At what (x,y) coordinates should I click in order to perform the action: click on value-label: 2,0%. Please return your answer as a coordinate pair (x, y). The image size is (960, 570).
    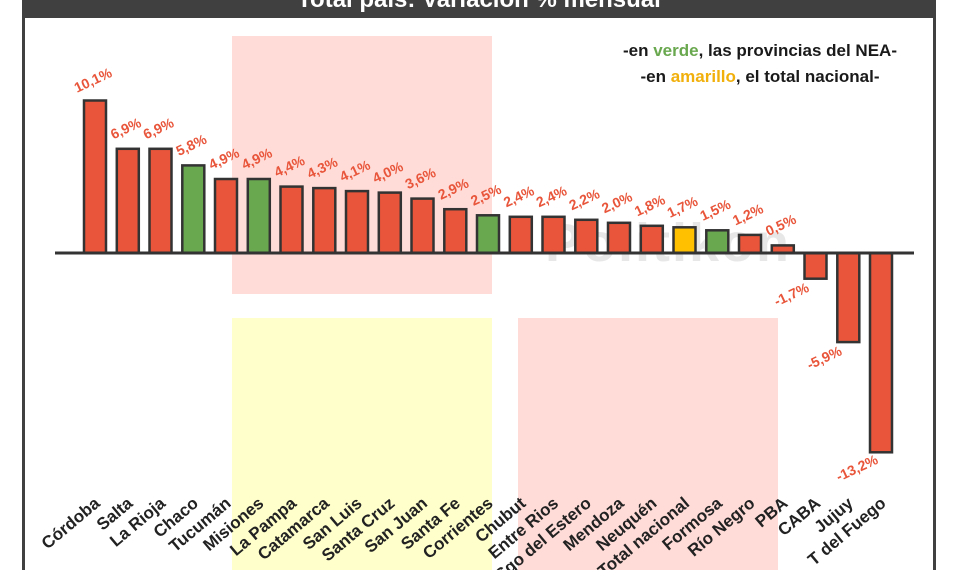
    Looking at the image, I should click on (617, 202).